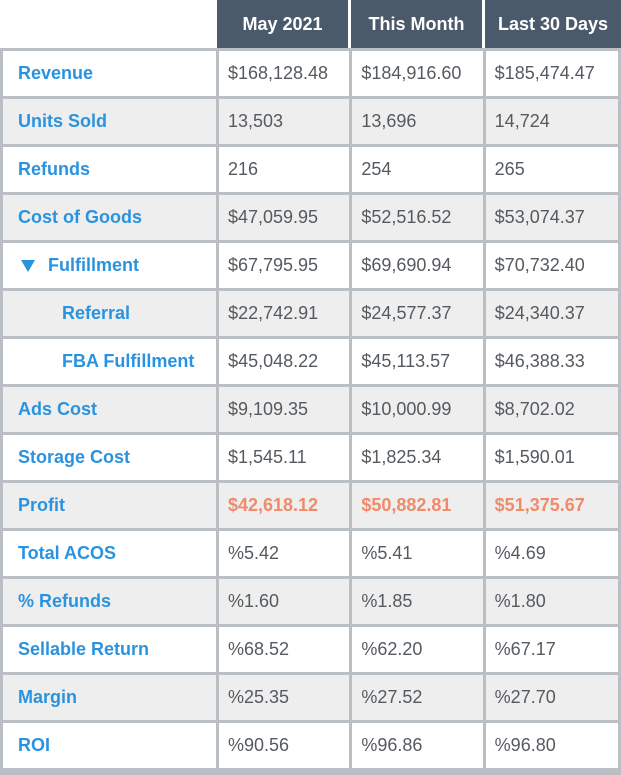 Image resolution: width=621 pixels, height=775 pixels. What do you see at coordinates (28, 265) in the screenshot?
I see `triangle-down-icon` at bounding box center [28, 265].